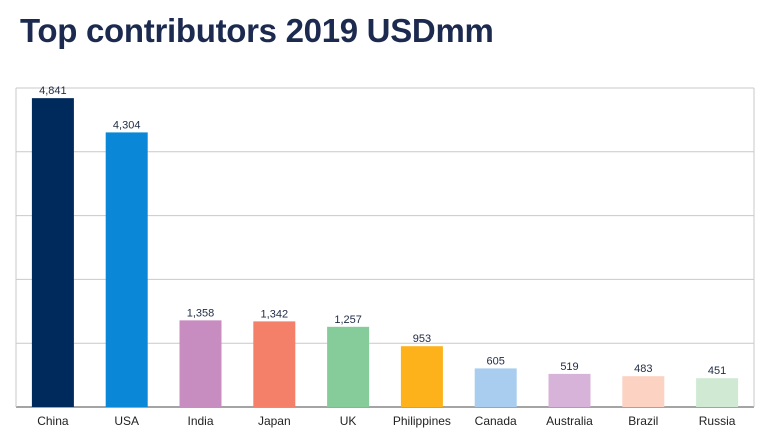 This screenshot has height=432, width=768. What do you see at coordinates (53, 91) in the screenshot?
I see `value-label: 4,841` at bounding box center [53, 91].